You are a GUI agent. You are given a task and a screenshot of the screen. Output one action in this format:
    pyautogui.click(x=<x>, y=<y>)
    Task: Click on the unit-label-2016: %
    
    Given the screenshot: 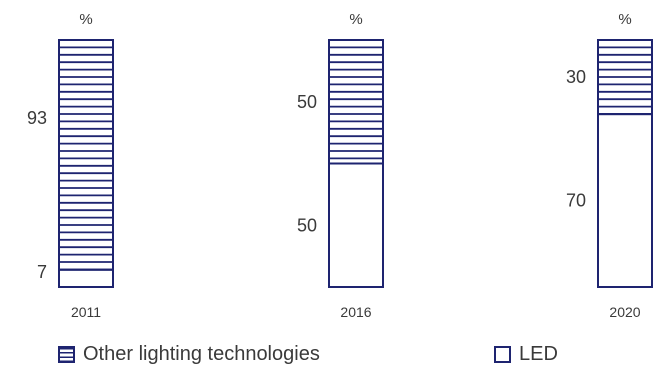 What is the action you would take?
    pyautogui.click(x=355, y=19)
    